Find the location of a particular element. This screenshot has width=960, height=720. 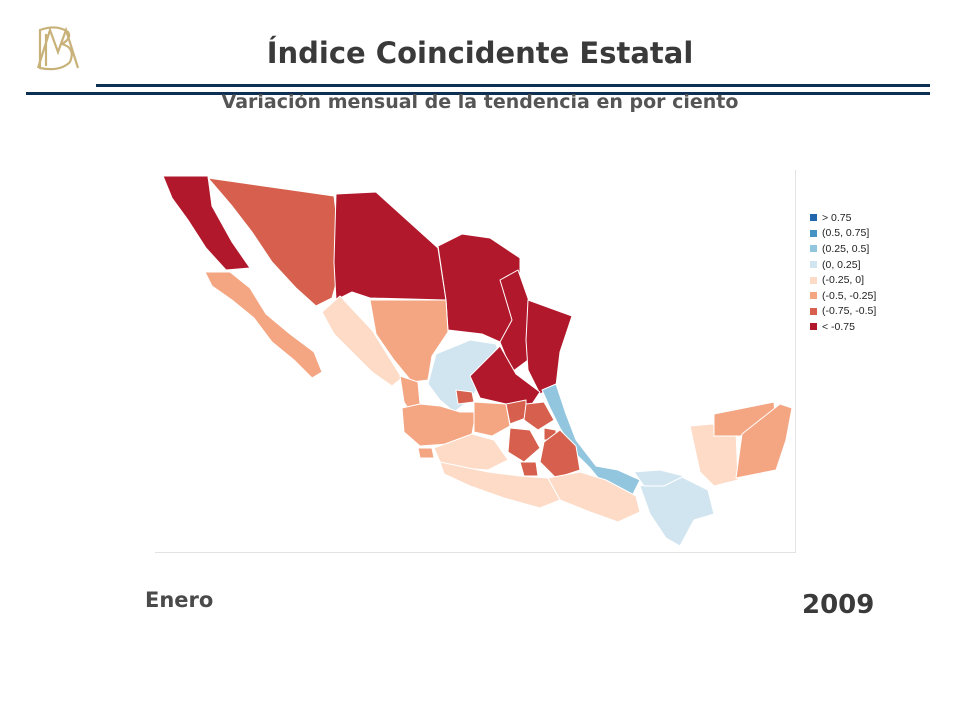

legend-item: (-0.5, -0.25] is located at coordinates (843, 296).